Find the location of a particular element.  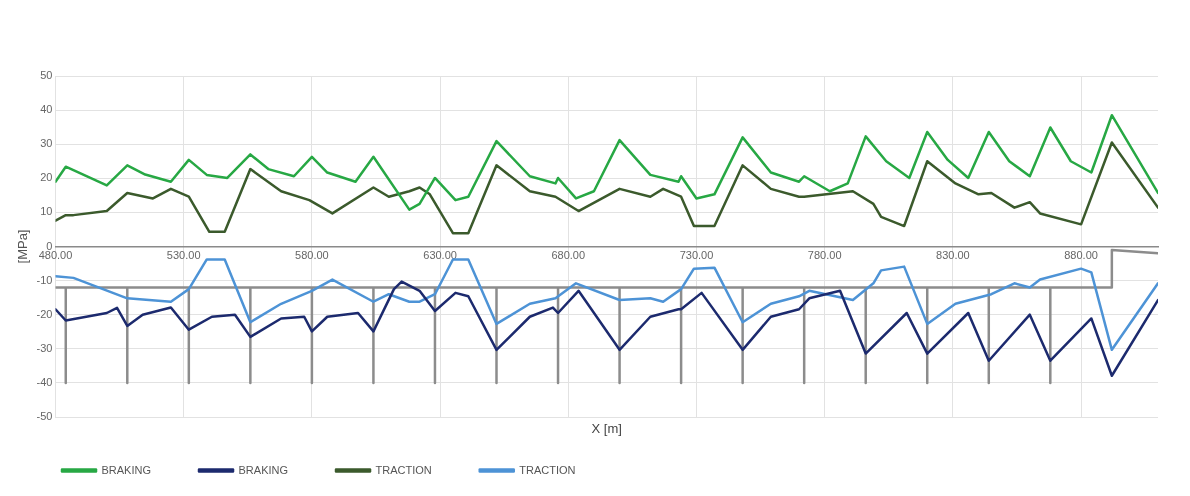

y-tick-label: 20 is located at coordinates (46, 177).